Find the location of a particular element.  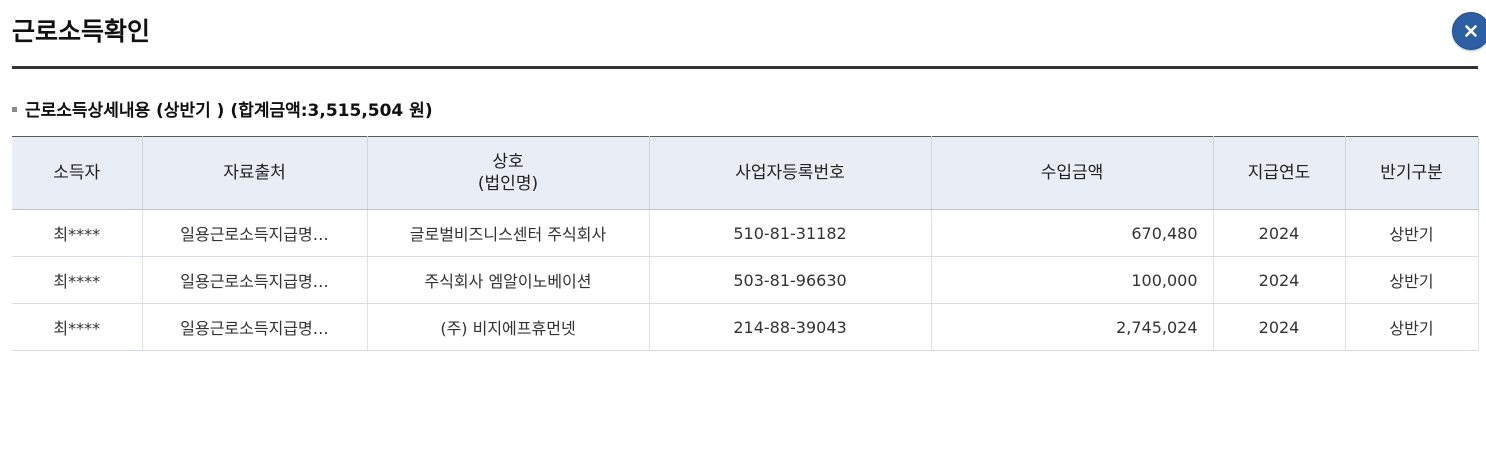

section-title: 근로소득상세내용 (상반기 ) (합계금액:3,515,504 원) is located at coordinates (222, 108).